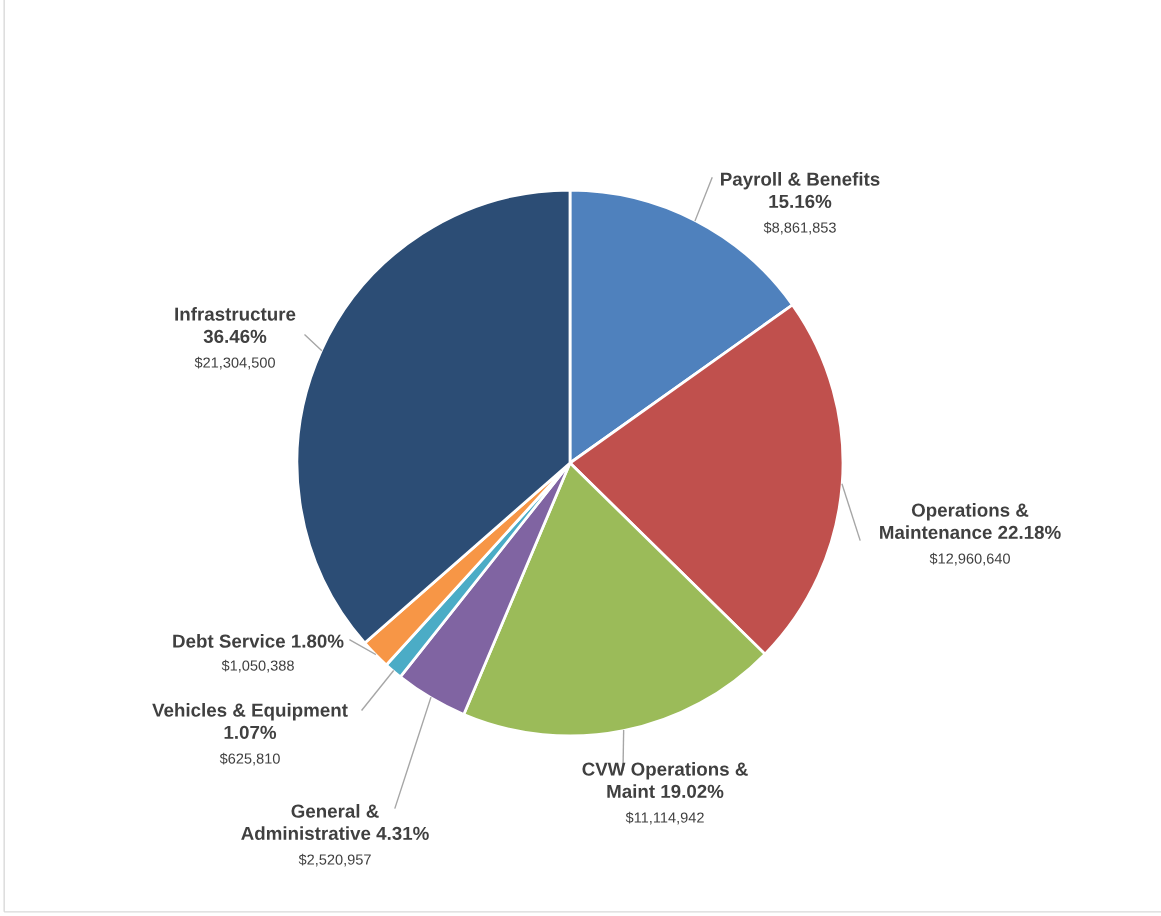 The width and height of the screenshot is (1161, 916). Describe the element at coordinates (664, 818) in the screenshot. I see `data-label: $11,114,942` at that location.